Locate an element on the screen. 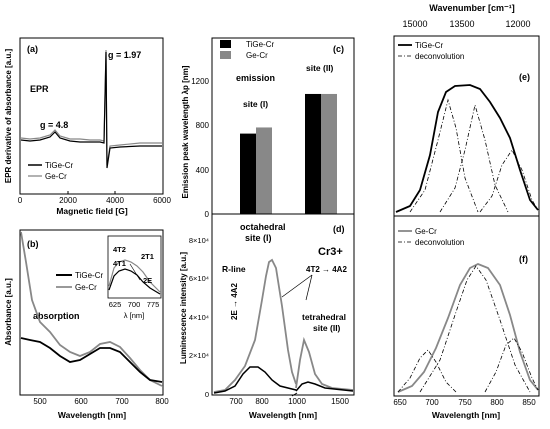  panel-e-letter: (e) is located at coordinates (524, 77).